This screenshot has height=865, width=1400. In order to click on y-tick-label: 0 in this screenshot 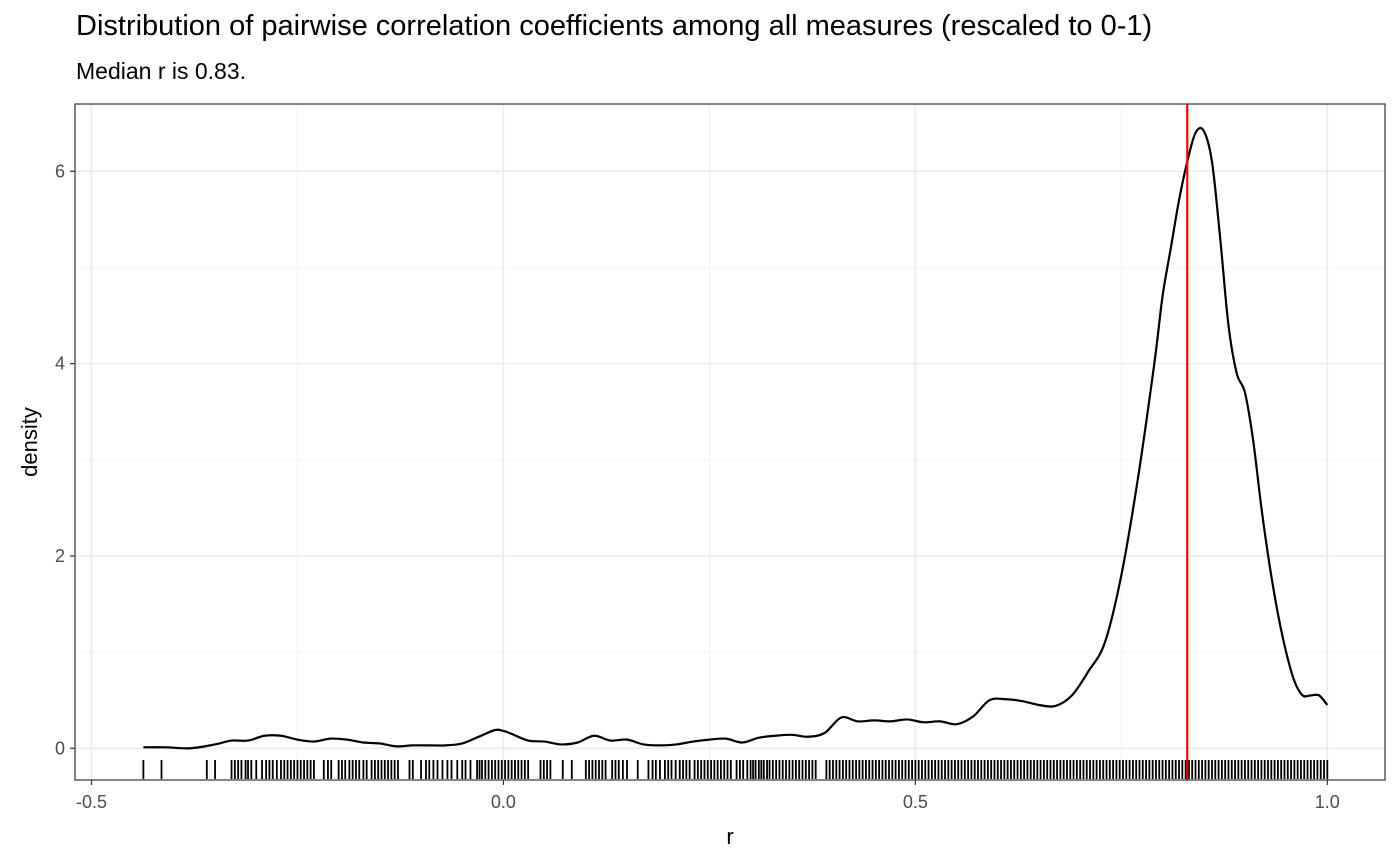, I will do `click(60, 748)`.